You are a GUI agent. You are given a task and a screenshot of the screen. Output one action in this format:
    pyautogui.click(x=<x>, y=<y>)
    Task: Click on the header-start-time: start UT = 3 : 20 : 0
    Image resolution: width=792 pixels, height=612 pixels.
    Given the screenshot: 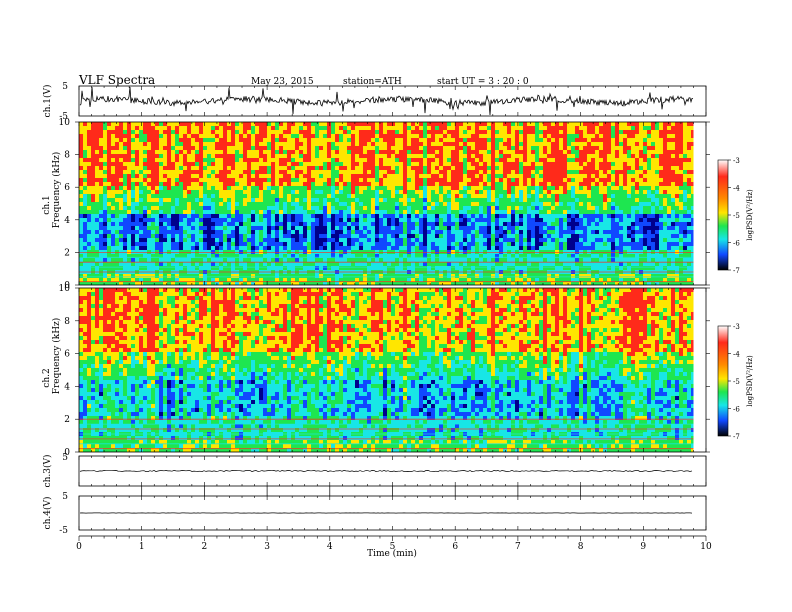 What is the action you would take?
    pyautogui.click(x=483, y=82)
    